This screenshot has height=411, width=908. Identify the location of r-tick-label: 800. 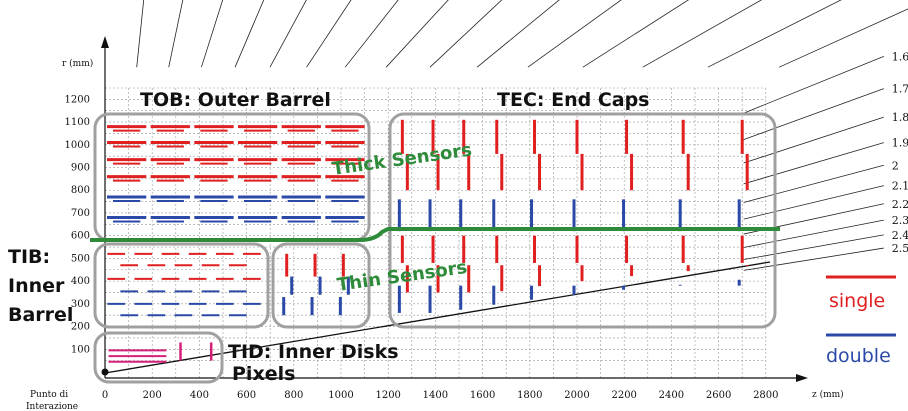
(80, 190).